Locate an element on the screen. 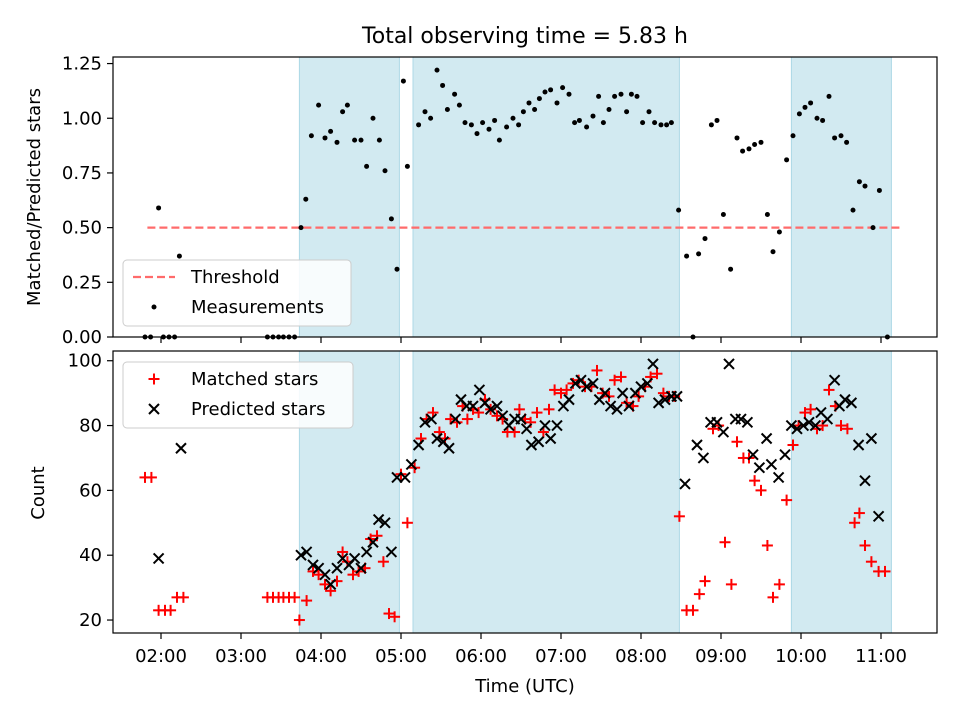 The image size is (960, 720). count-legend: Matched stars Predicted stars is located at coordinates (238, 395).